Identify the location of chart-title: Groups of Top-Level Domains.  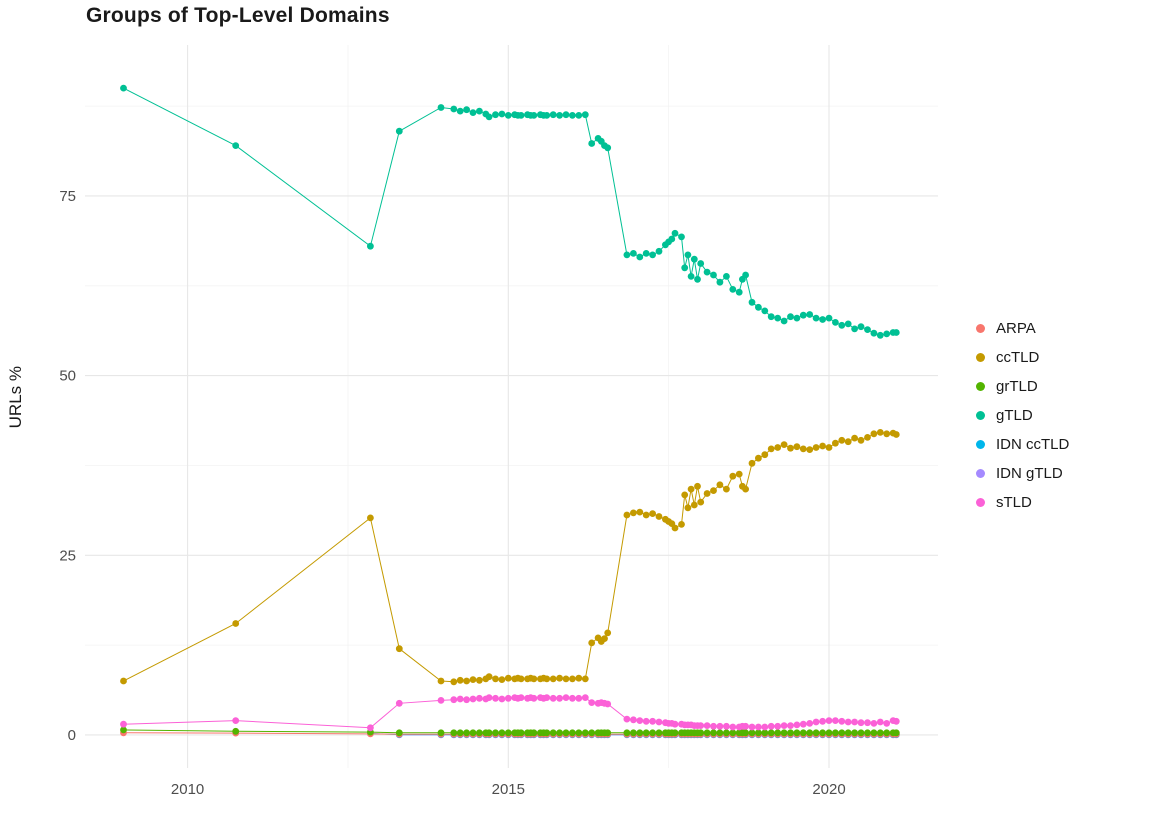
(238, 15).